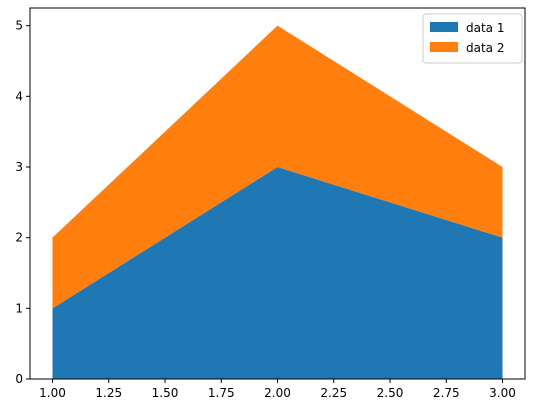 Image resolution: width=534 pixels, height=413 pixels. Describe the element at coordinates (485, 48) in the screenshot. I see `legend-label-data-2: data 2` at that location.